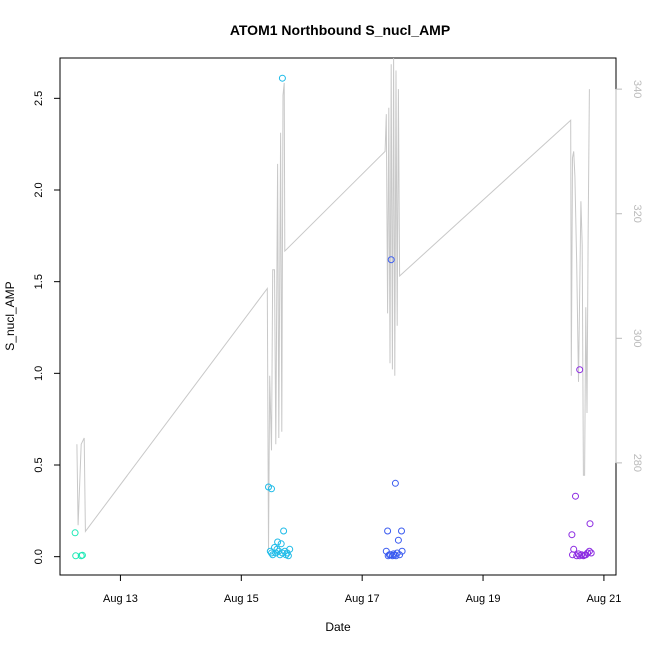 The width and height of the screenshot is (650, 650). Describe the element at coordinates (362, 589) in the screenshot. I see `x-axis: Aug 13 Aug 15 Aug 17 Aug 19 Aug 21` at that location.